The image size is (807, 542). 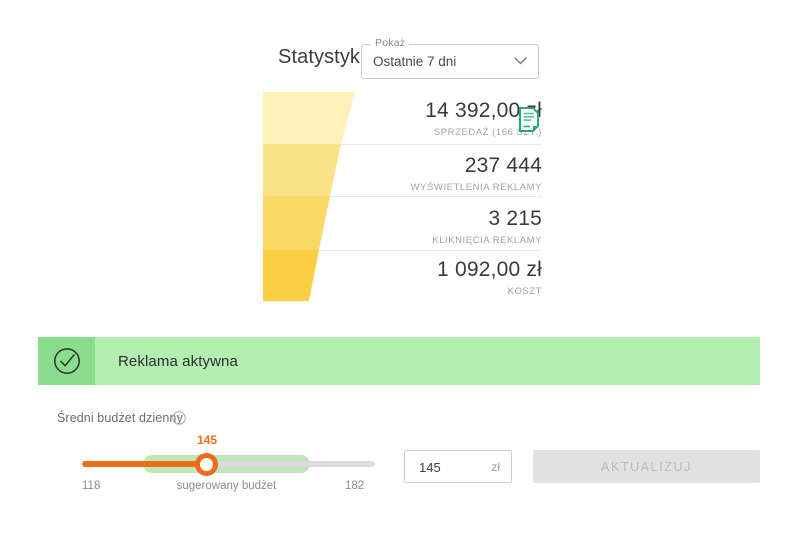 I want to click on stat-label: WYŚWIETLENIA REKLAMY, so click(x=476, y=187).